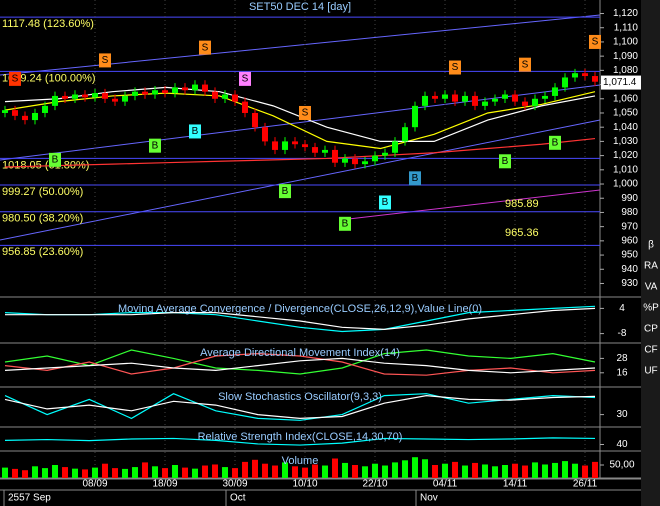 The image size is (660, 506). I want to click on trend-label: 985.89, so click(522, 204).